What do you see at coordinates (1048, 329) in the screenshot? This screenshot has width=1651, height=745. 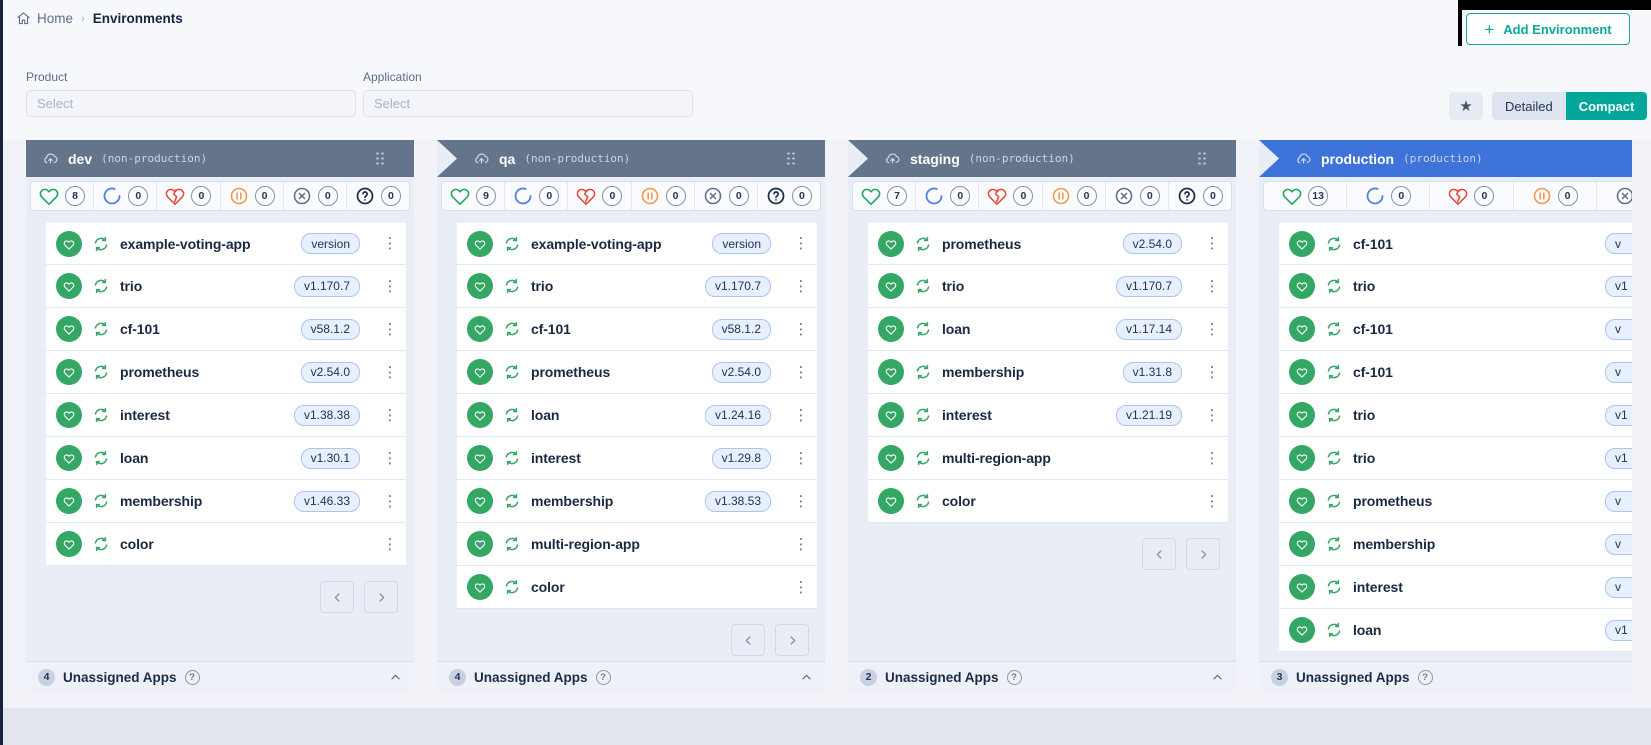 I see `application-row: loan v1.17.14 ⋮` at bounding box center [1048, 329].